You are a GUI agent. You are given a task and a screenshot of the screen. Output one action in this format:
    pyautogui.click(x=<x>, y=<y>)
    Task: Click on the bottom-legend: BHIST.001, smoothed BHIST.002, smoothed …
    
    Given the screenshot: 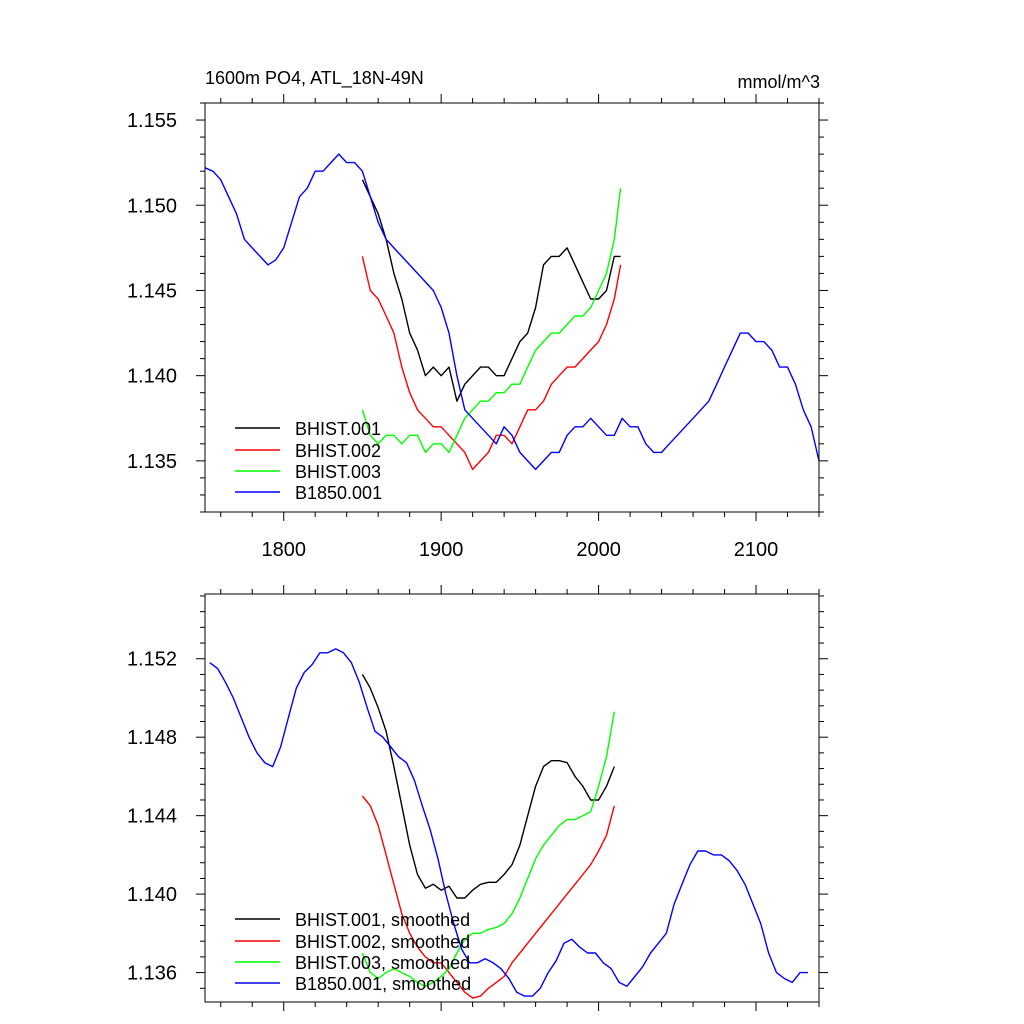 What is the action you would take?
    pyautogui.click(x=353, y=952)
    